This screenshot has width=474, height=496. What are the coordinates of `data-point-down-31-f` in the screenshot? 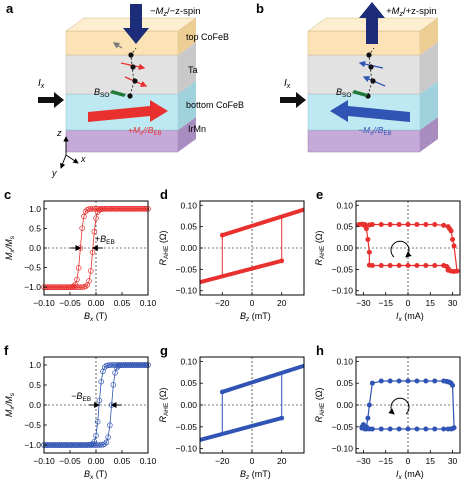 It's located at (97, 421).